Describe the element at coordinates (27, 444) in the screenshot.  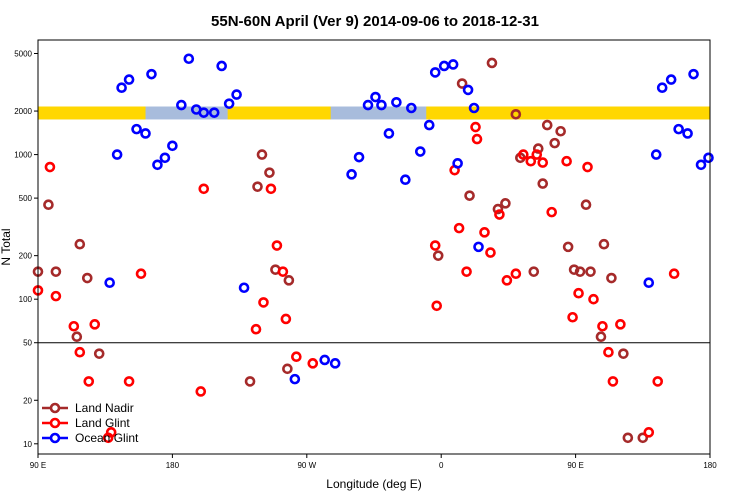
I see `y-tick-label: 10` at that location.